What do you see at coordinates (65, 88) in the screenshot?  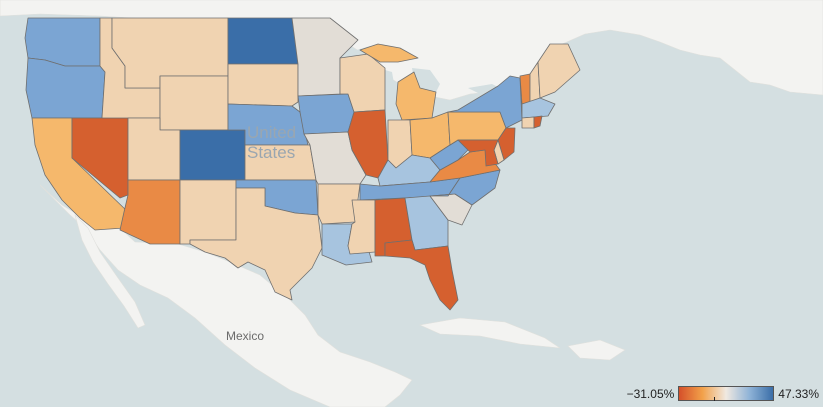 I see `state-oregon` at bounding box center [65, 88].